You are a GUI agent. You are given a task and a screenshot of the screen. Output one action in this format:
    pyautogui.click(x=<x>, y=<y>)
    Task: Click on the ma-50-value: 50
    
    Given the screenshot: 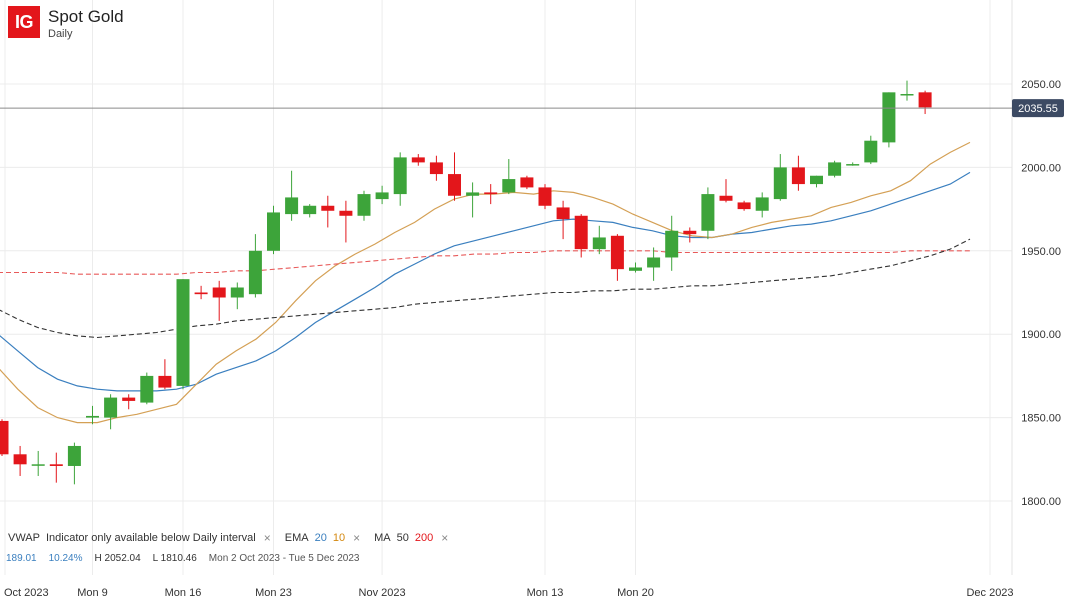 What is the action you would take?
    pyautogui.click(x=402, y=538)
    